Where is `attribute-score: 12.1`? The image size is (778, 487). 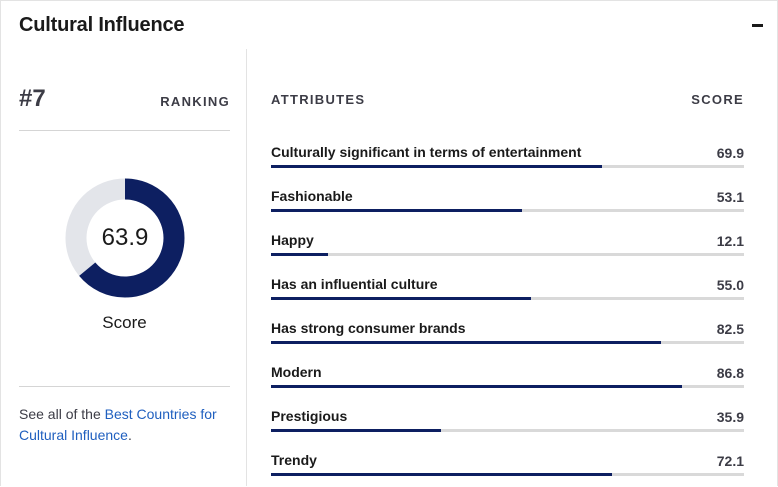
attribute-score: 12.1 is located at coordinates (730, 241).